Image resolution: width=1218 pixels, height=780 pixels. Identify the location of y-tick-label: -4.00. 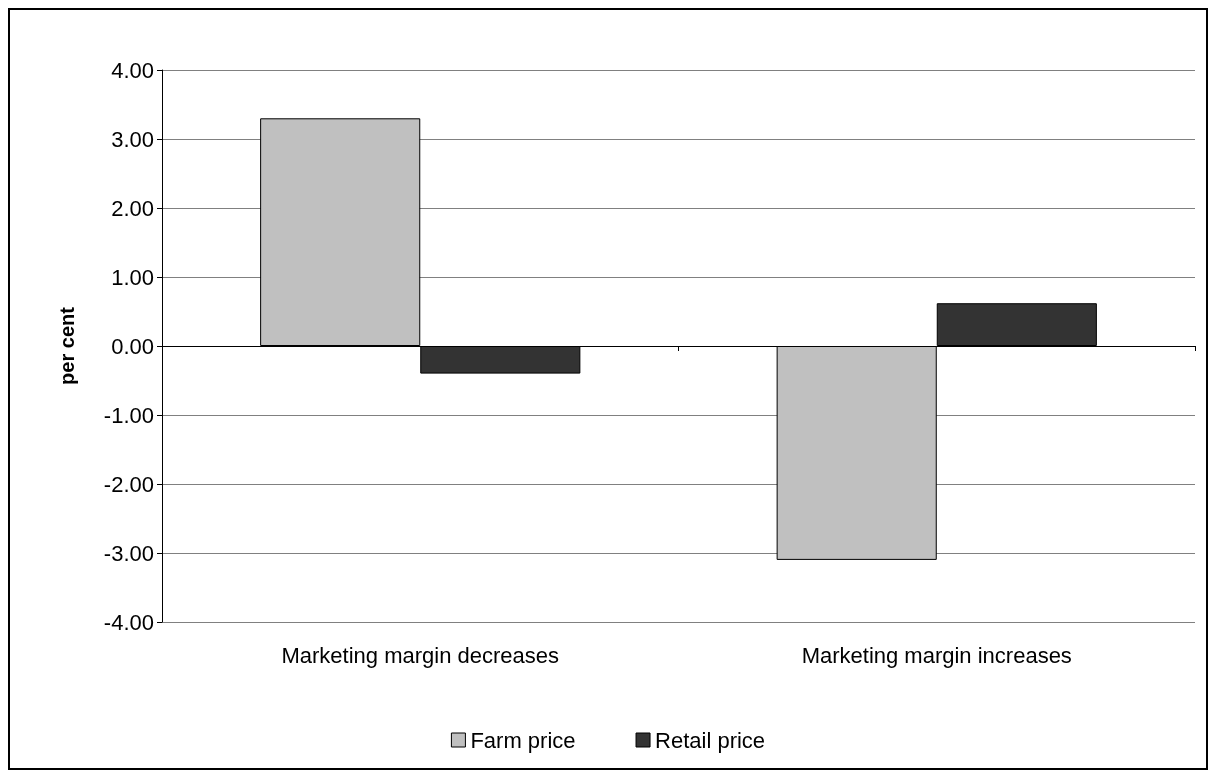
(128, 622).